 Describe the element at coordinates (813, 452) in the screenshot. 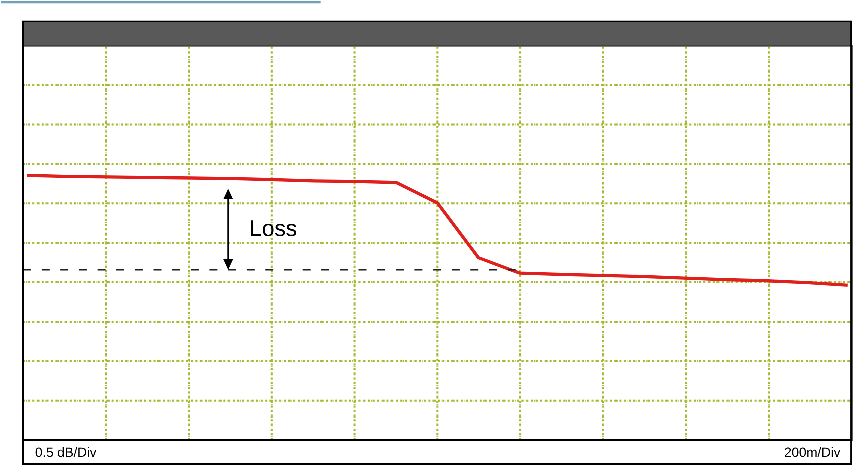

I see `text: 200m/Div` at that location.